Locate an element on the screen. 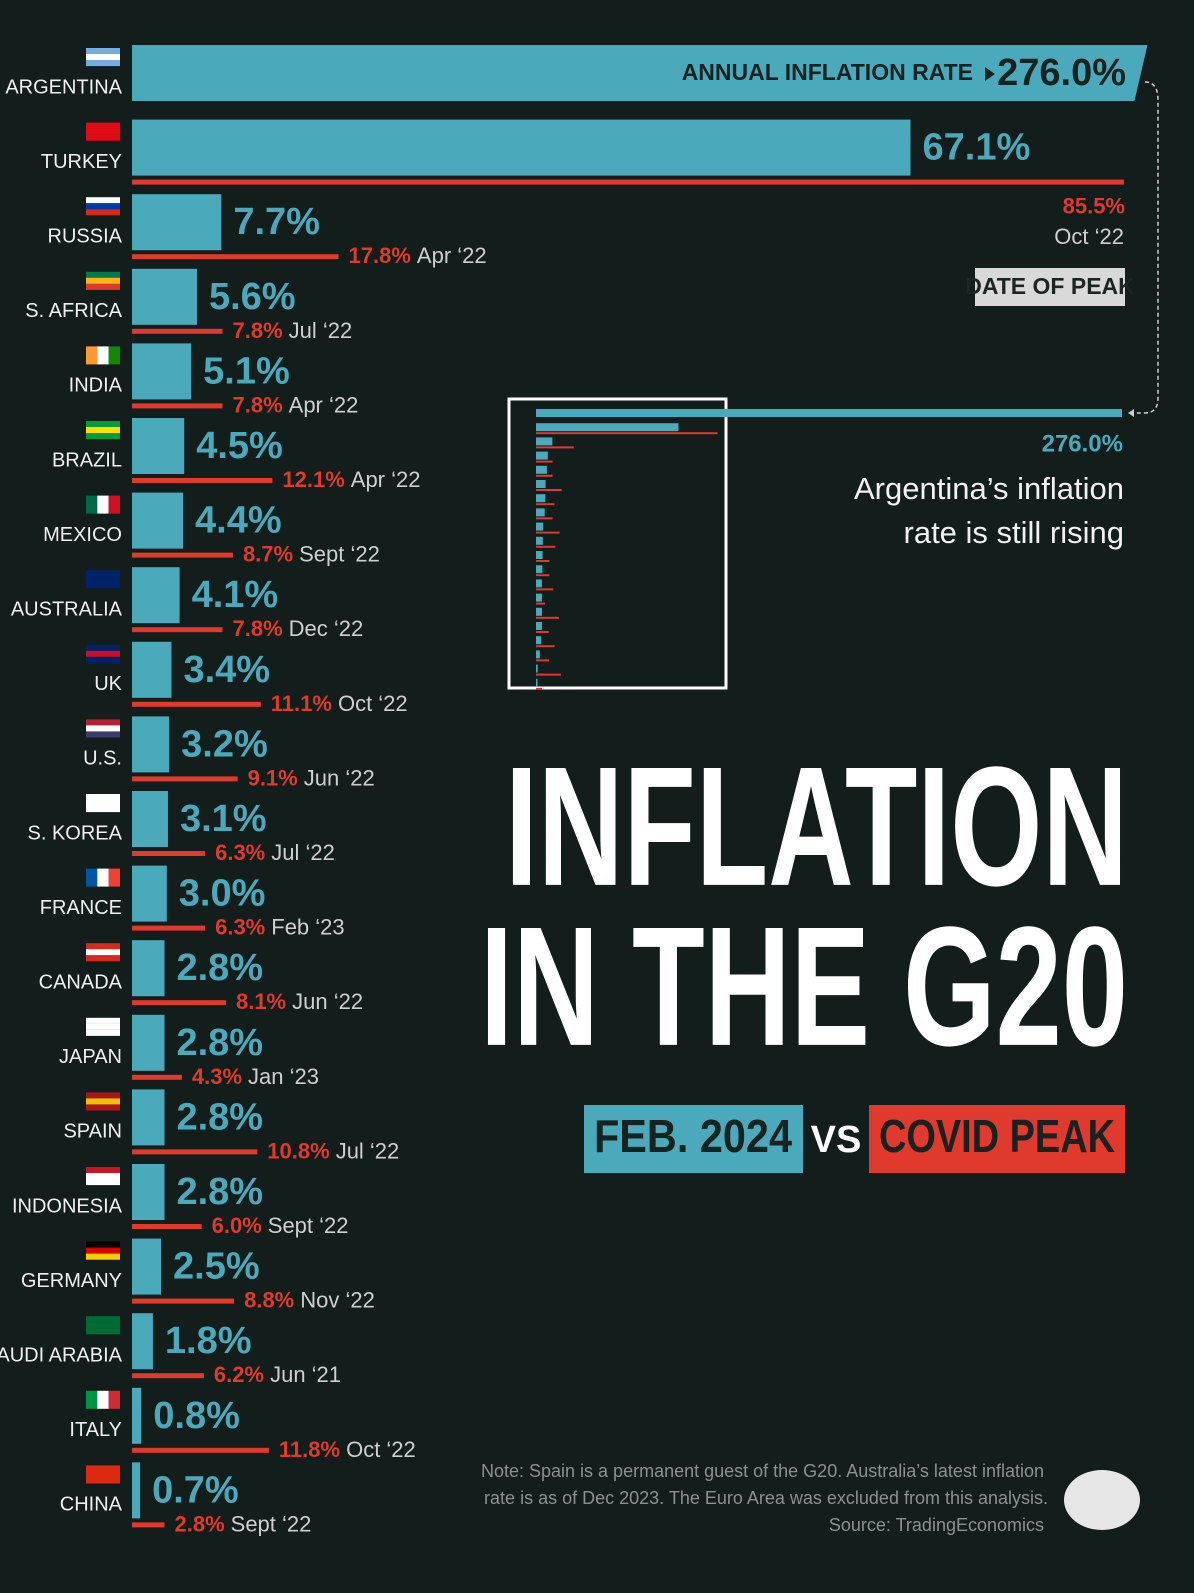 Image resolution: width=1194 pixels, height=1593 pixels. peak-date: Oct ‘22 is located at coordinates (1089, 236).